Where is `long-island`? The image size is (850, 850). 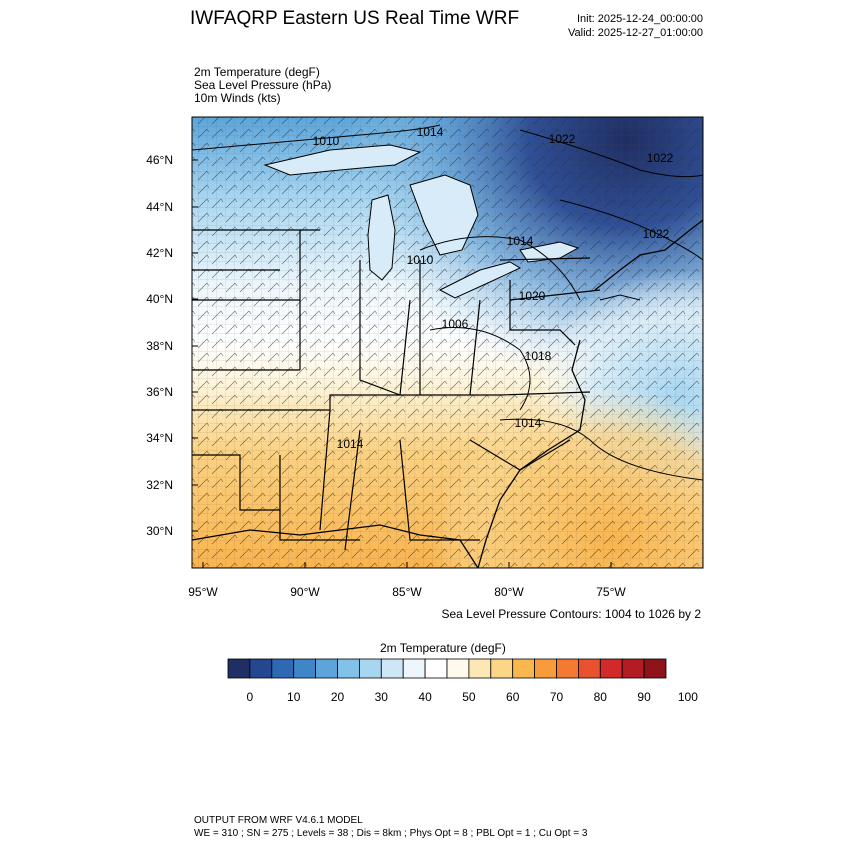
long-island is located at coordinates (620, 297).